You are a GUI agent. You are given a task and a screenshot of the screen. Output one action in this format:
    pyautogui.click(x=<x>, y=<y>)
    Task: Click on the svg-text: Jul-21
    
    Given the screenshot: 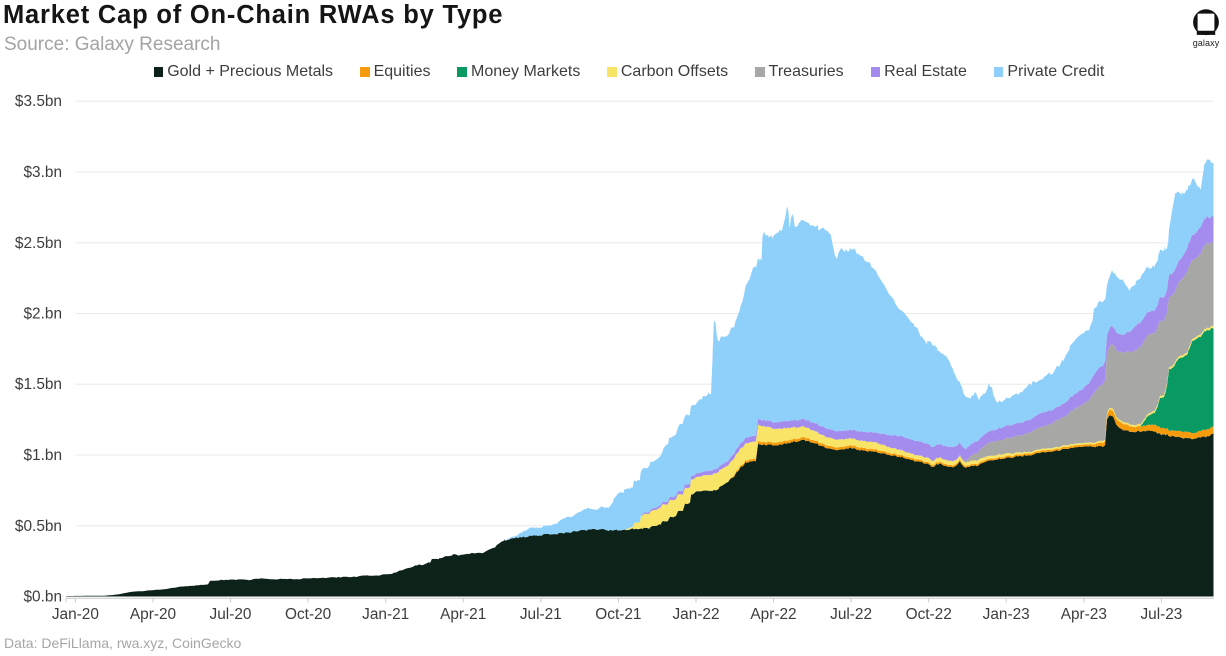 What is the action you would take?
    pyautogui.click(x=541, y=614)
    